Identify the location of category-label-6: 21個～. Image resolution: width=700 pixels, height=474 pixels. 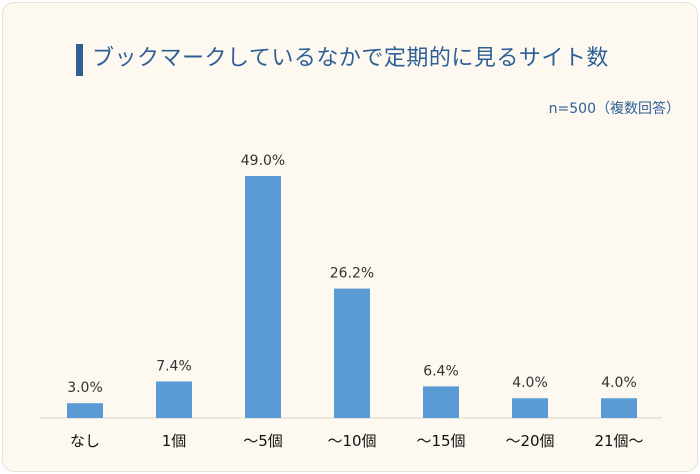
(618, 441).